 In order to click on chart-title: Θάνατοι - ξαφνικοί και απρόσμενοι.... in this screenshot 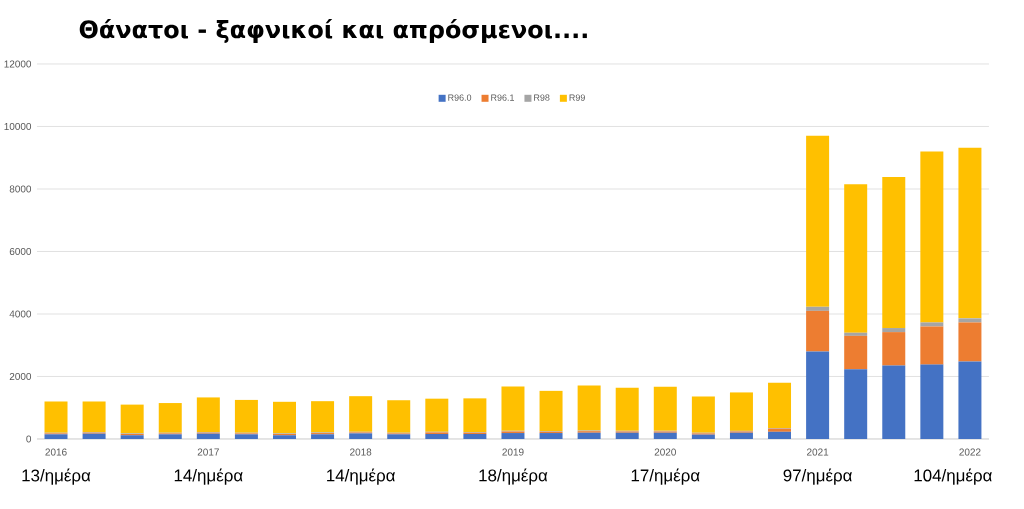, I will do `click(333, 31)`.